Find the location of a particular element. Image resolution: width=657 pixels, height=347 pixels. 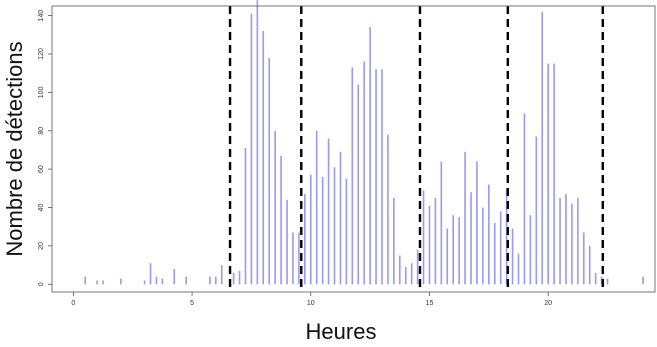

y-tick-label: 60 is located at coordinates (41, 169).